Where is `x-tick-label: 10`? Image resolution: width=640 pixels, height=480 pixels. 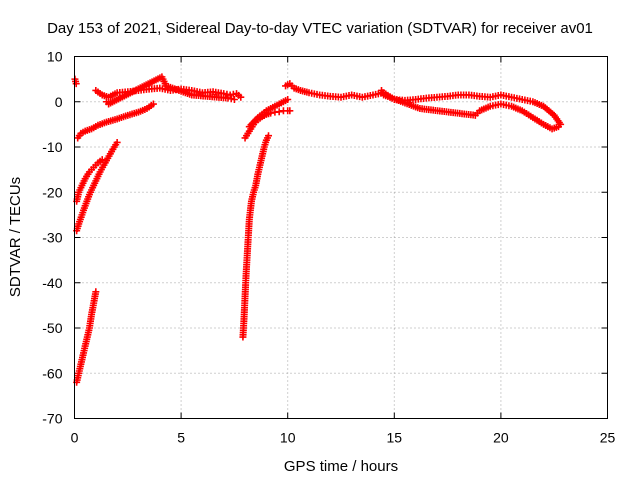 x-tick-label: 10 is located at coordinates (288, 438).